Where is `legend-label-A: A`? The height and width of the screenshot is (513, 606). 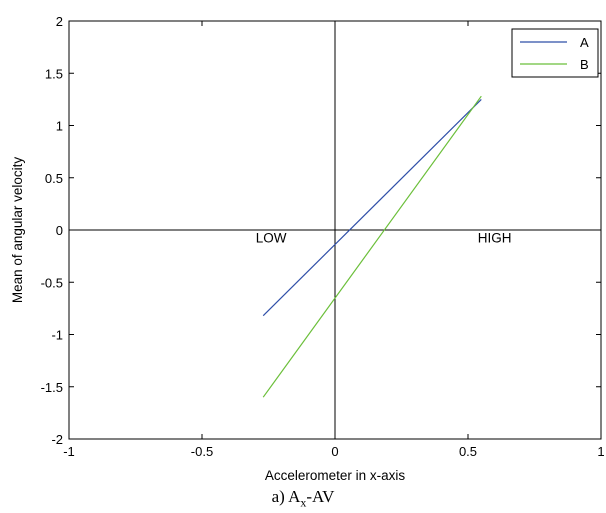 legend-label-A: A is located at coordinates (584, 42).